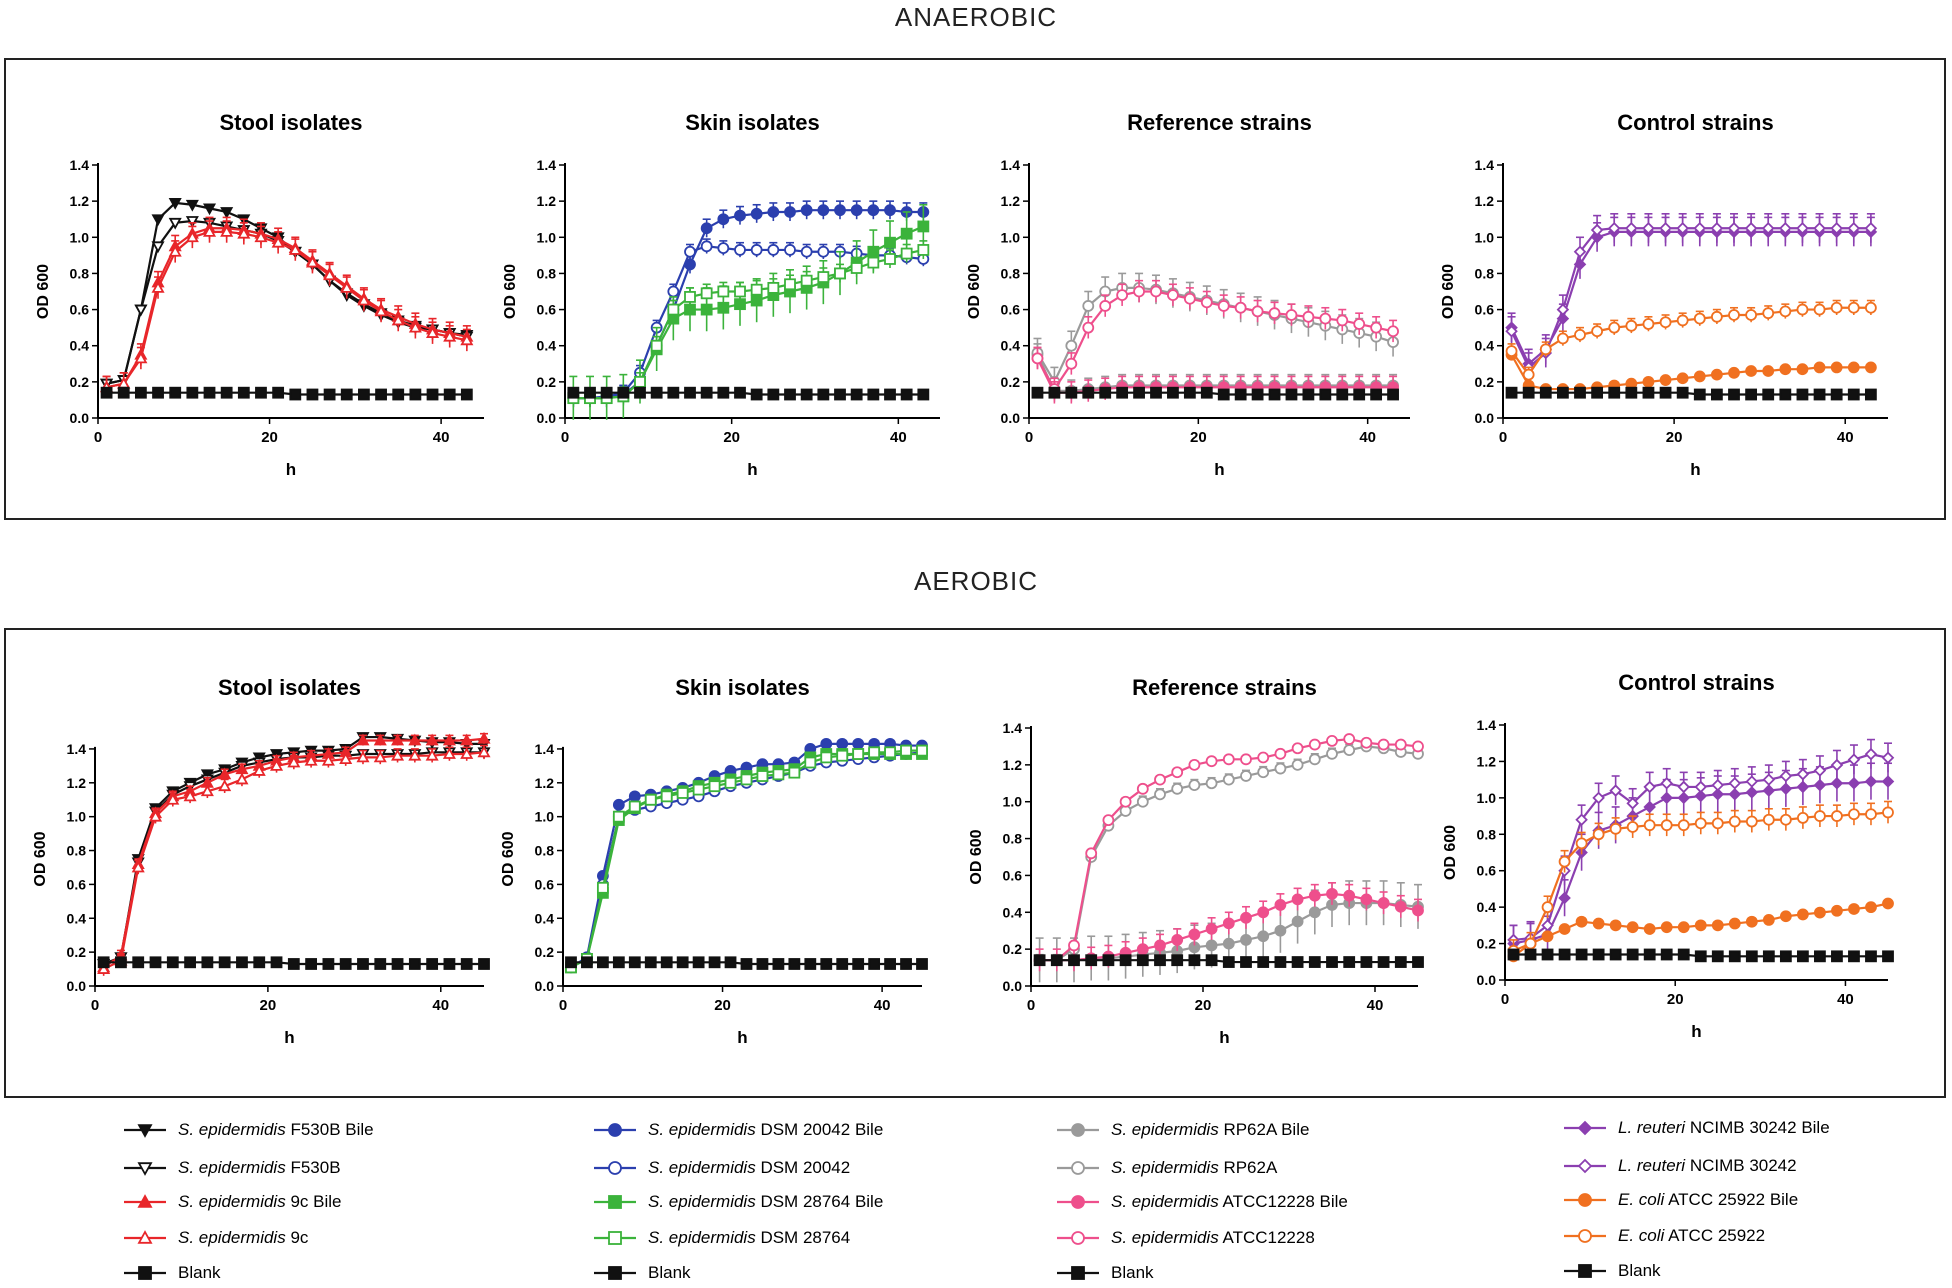 The width and height of the screenshot is (1952, 1288). What do you see at coordinates (803, 1237) in the screenshot?
I see `legend-label: DSM 28764` at bounding box center [803, 1237].